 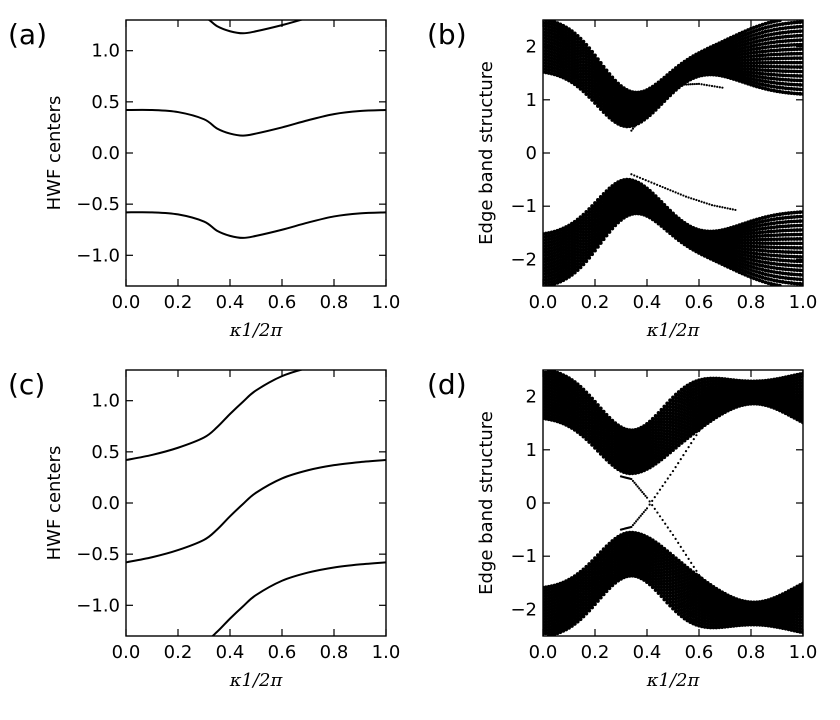 I want to click on x-tick-label: 0.2, so click(x=595, y=302).